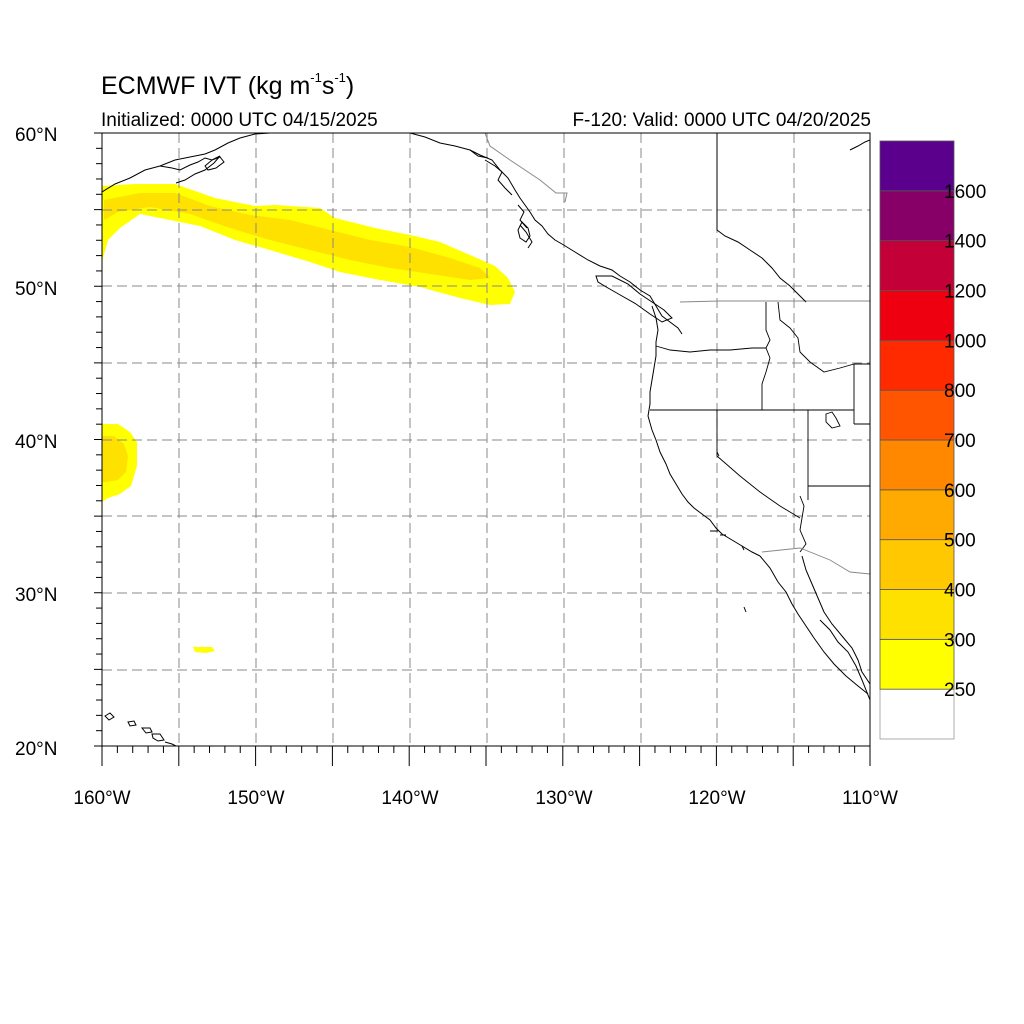 The image size is (1024, 1024). Describe the element at coordinates (965, 341) in the screenshot. I see `colorbar-label: 1000` at that location.